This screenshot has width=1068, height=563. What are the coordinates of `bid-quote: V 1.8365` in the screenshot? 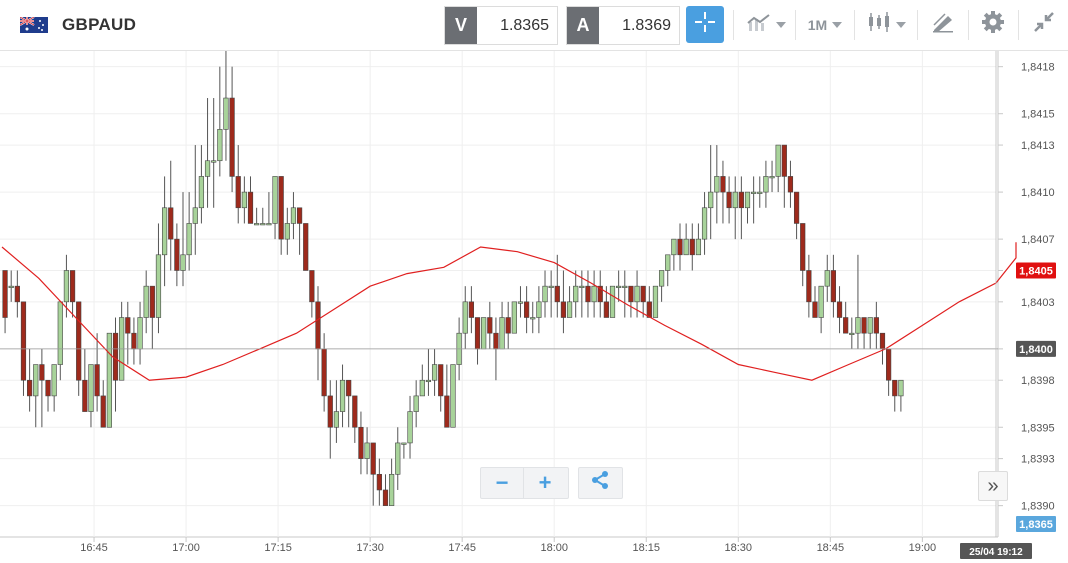 It's located at (501, 25).